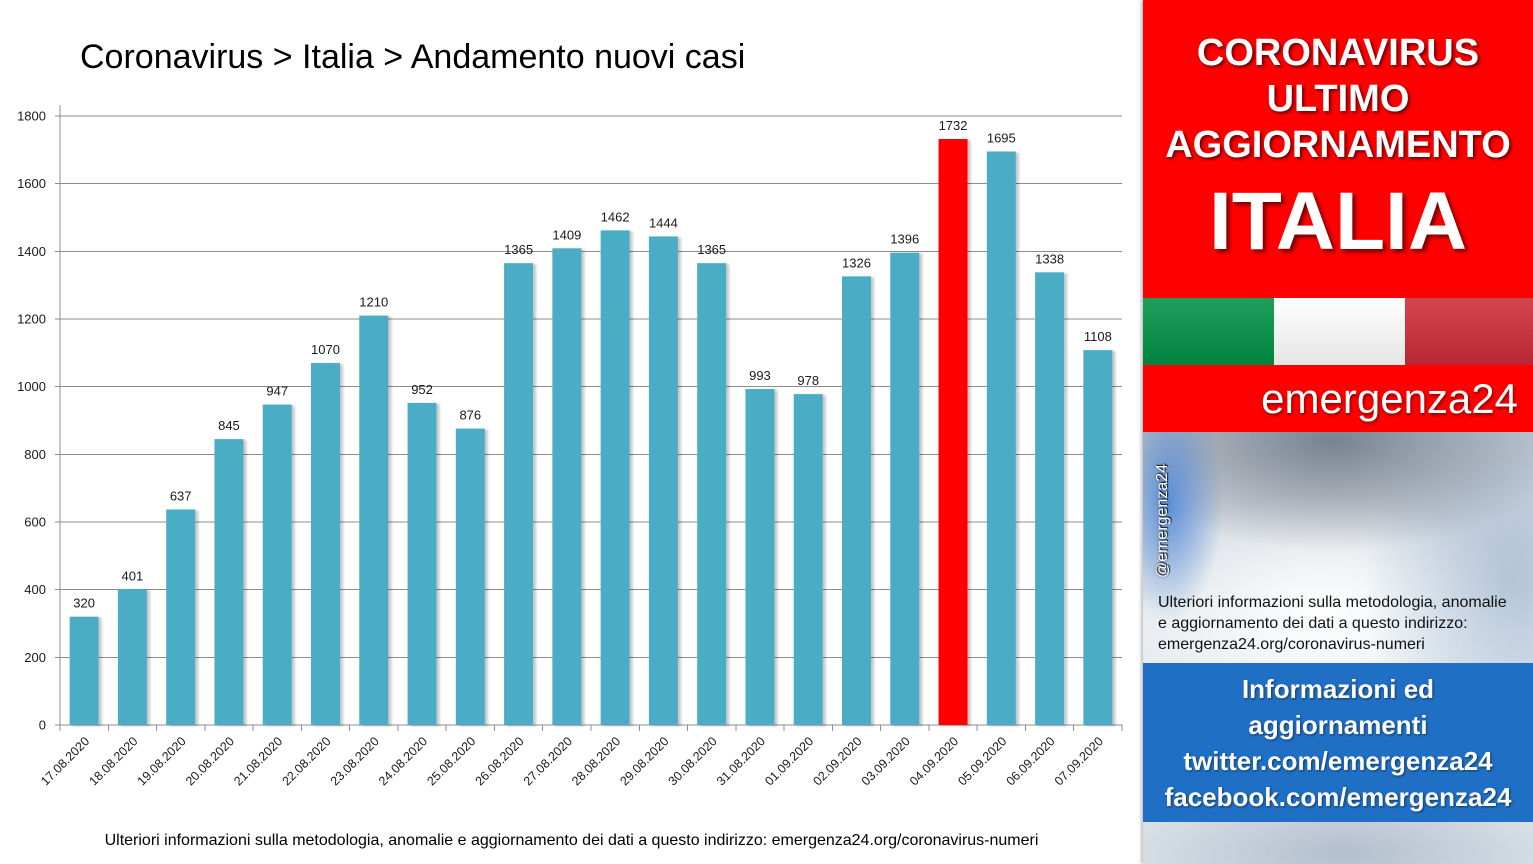 Image resolution: width=1533 pixels, height=864 pixels. Describe the element at coordinates (1208, 331) in the screenshot. I see `flag-green-stripe` at that location.